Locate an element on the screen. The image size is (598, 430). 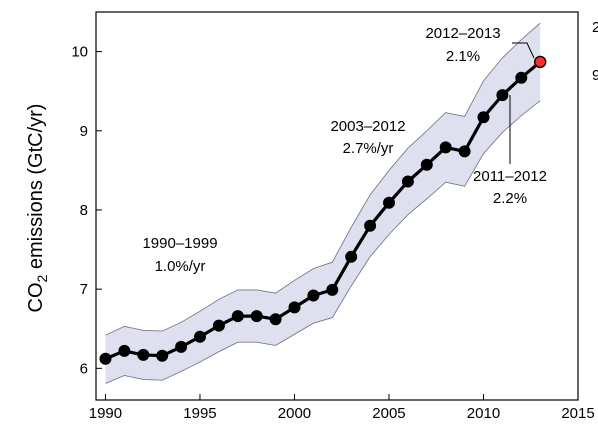
annotation-1990-1999-period: 1990–1999 is located at coordinates (179, 243).